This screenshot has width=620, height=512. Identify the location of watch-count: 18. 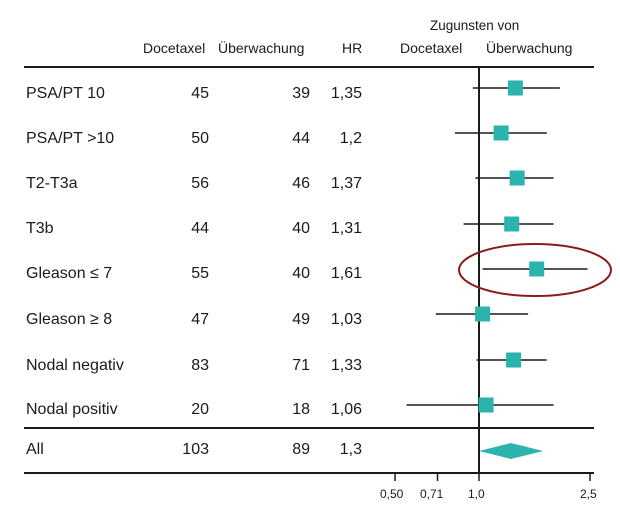
(301, 409).